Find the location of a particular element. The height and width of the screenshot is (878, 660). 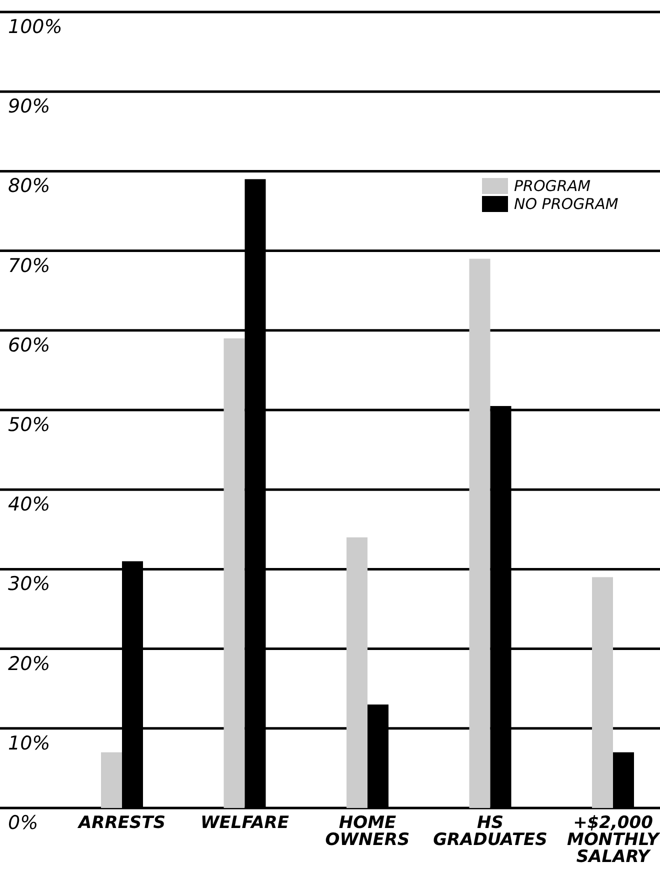

y-tick-label: 30% is located at coordinates (29, 584).